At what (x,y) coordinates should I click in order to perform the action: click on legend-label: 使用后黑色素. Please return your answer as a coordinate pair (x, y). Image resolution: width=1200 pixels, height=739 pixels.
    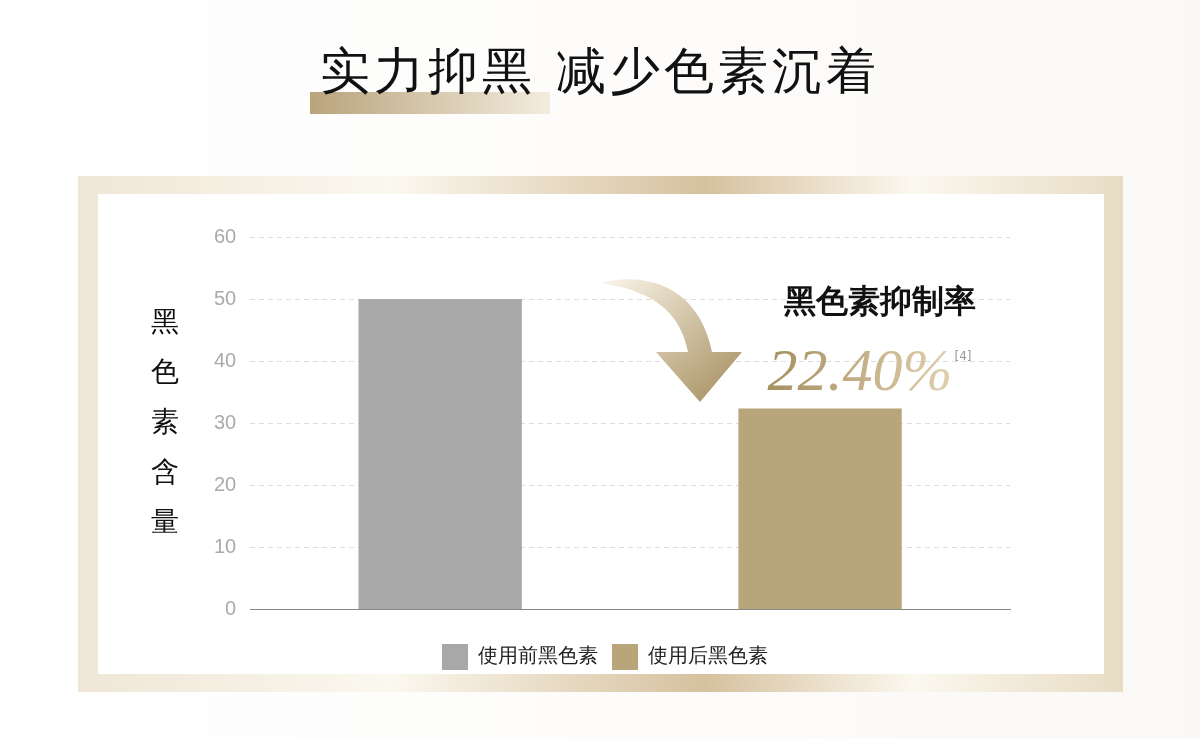
    Looking at the image, I should click on (708, 655).